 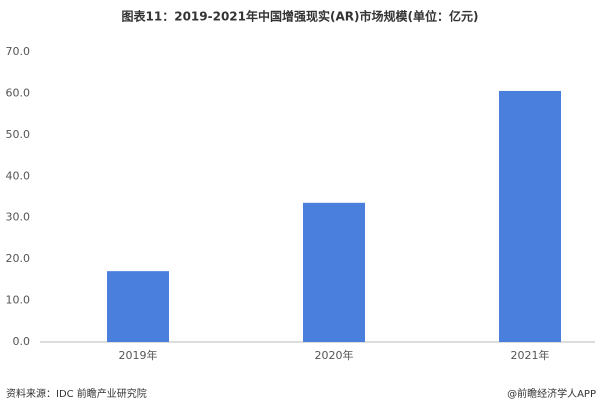 I want to click on source: 资料来源：IDC 前瞻产业研究院, so click(x=76, y=393).